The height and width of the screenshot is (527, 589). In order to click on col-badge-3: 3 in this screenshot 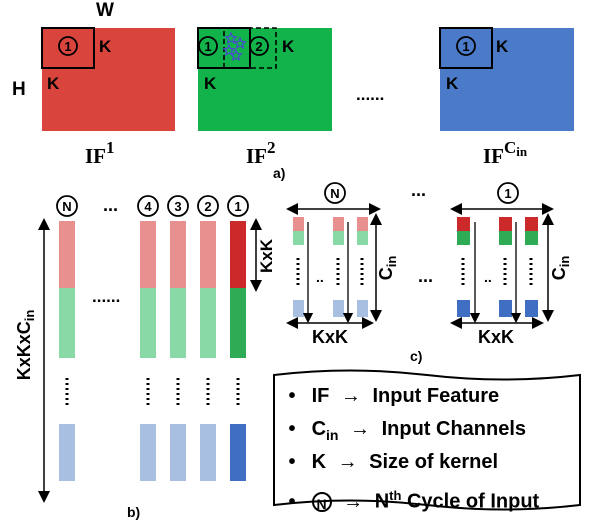, I will do `click(178, 206)`.